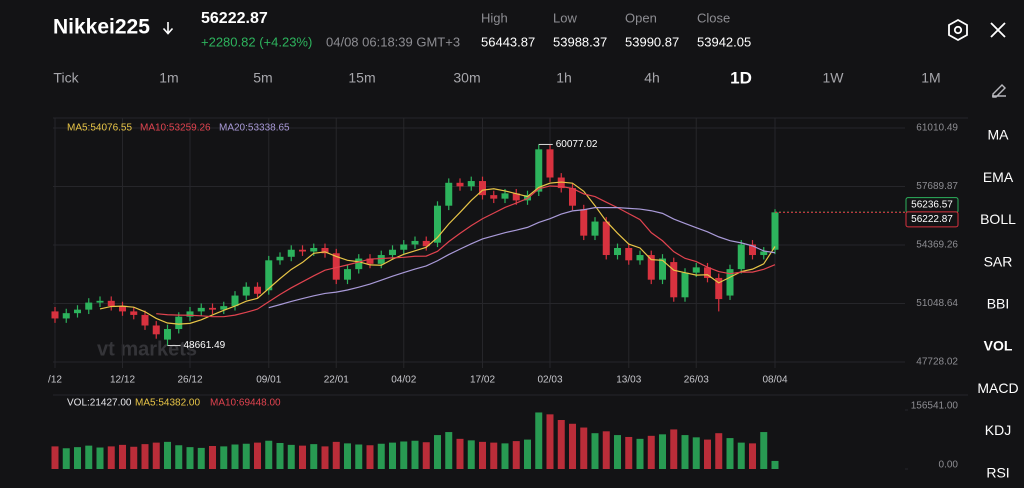 Image resolution: width=1024 pixels, height=488 pixels. I want to click on y-tick-label: 57689.87, so click(937, 186).